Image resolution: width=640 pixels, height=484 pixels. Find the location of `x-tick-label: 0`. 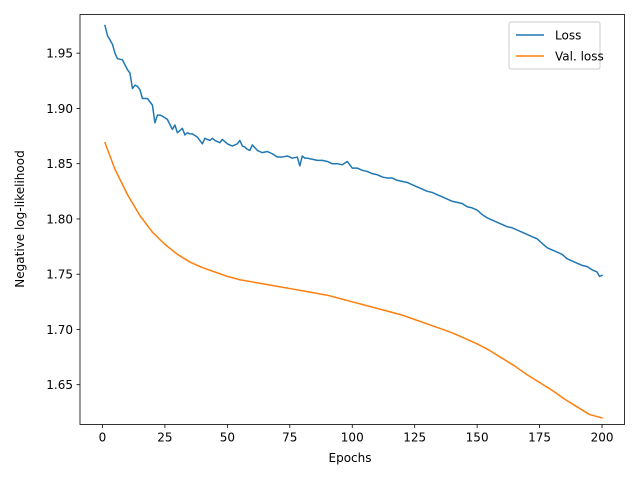

x-tick-label: 0 is located at coordinates (103, 438).